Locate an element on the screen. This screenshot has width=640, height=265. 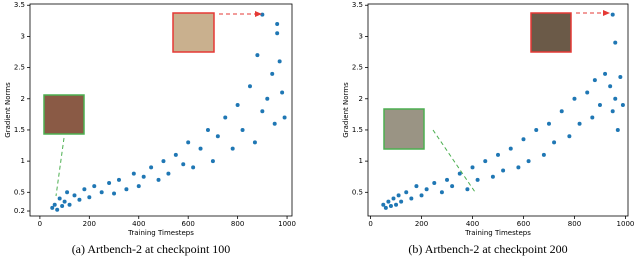
caption: (a) Artbench-2 at checkpoint 100 is located at coordinates (151, 249).